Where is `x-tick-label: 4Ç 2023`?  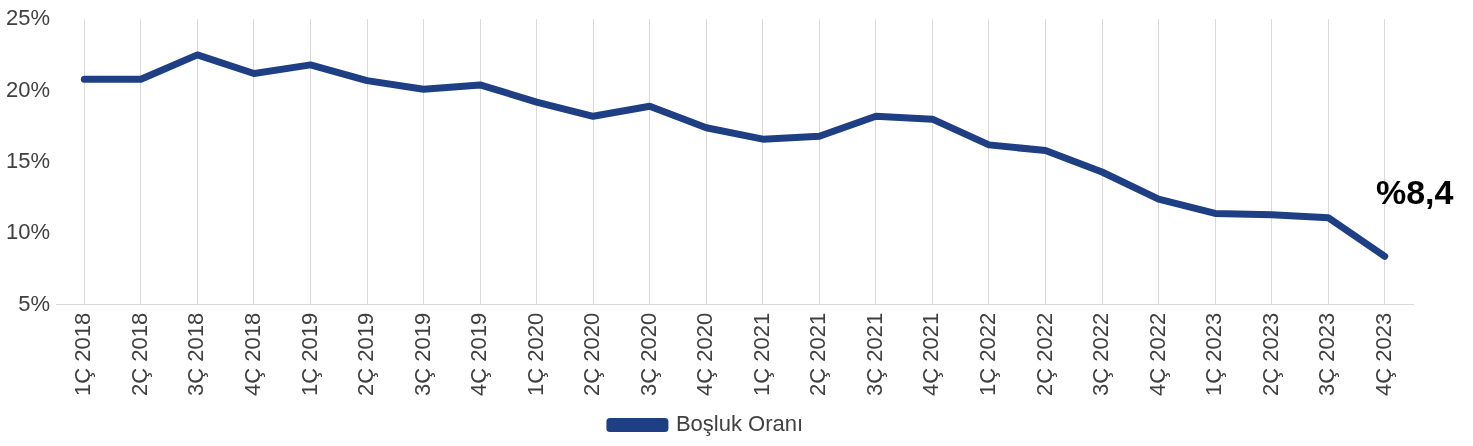 x-tick-label: 4Ç 2023 is located at coordinates (1383, 354).